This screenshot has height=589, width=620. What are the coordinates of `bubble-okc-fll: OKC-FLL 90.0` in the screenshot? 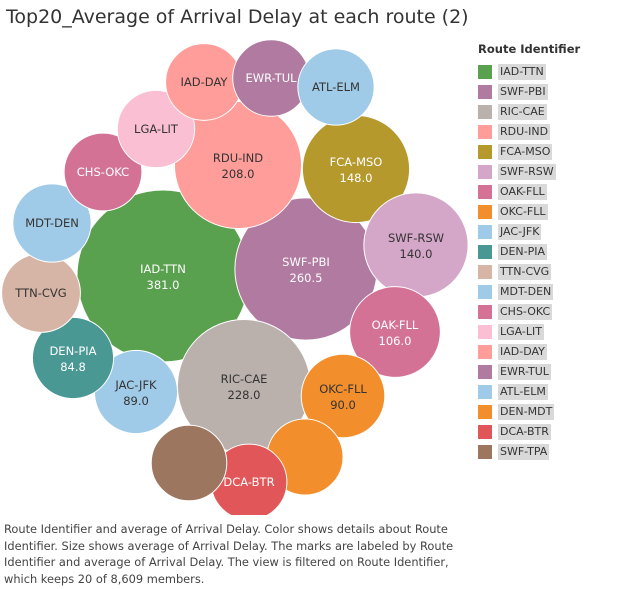 It's located at (343, 396).